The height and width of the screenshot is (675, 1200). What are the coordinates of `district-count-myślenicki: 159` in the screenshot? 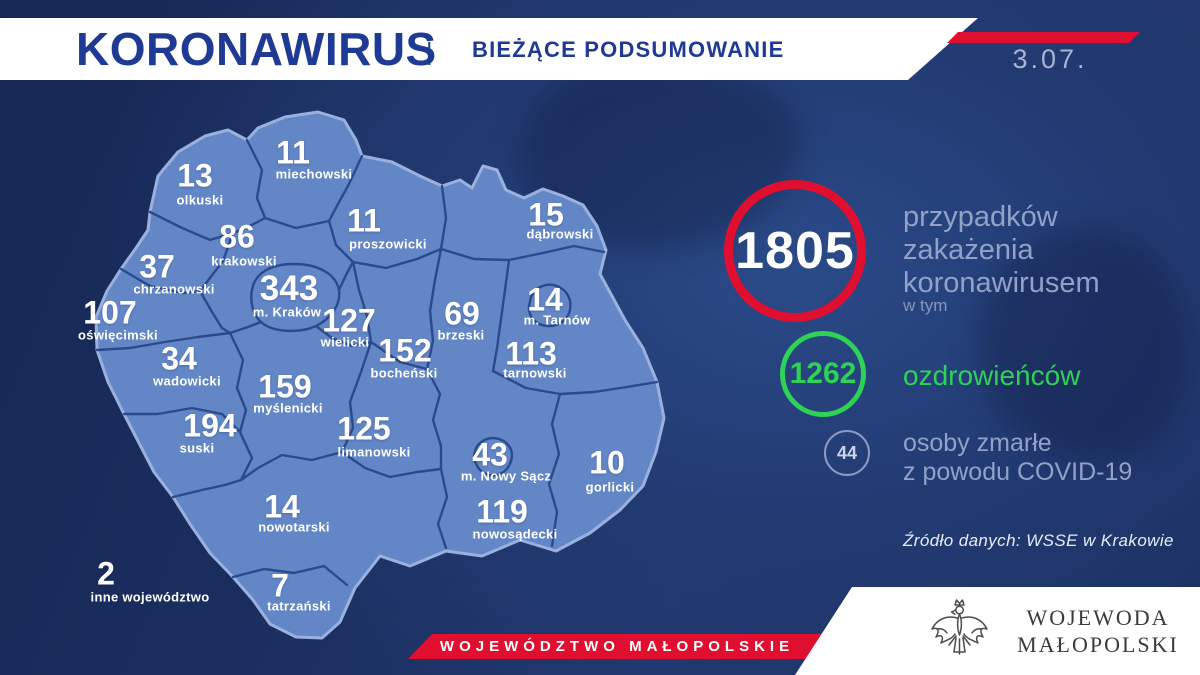 It's located at (285, 386).